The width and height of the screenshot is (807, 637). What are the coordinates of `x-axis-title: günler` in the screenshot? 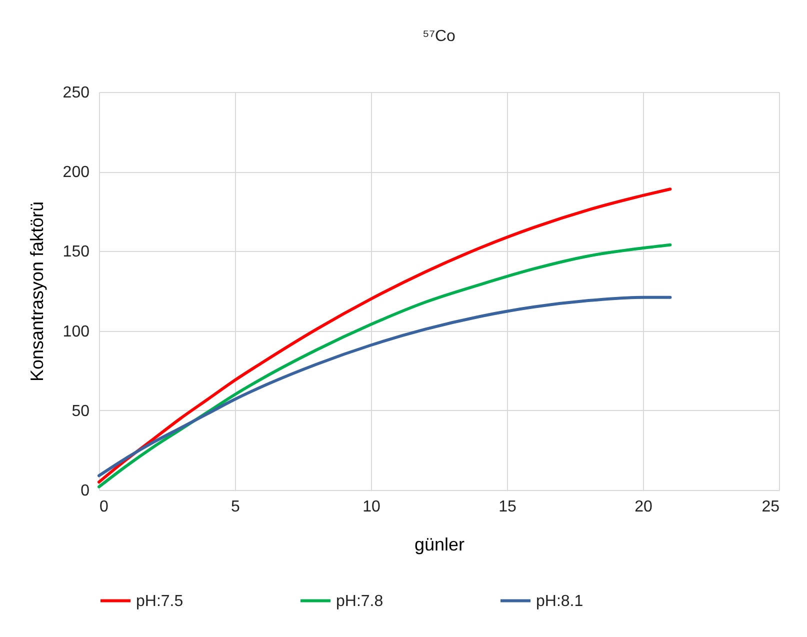 It's located at (439, 544).